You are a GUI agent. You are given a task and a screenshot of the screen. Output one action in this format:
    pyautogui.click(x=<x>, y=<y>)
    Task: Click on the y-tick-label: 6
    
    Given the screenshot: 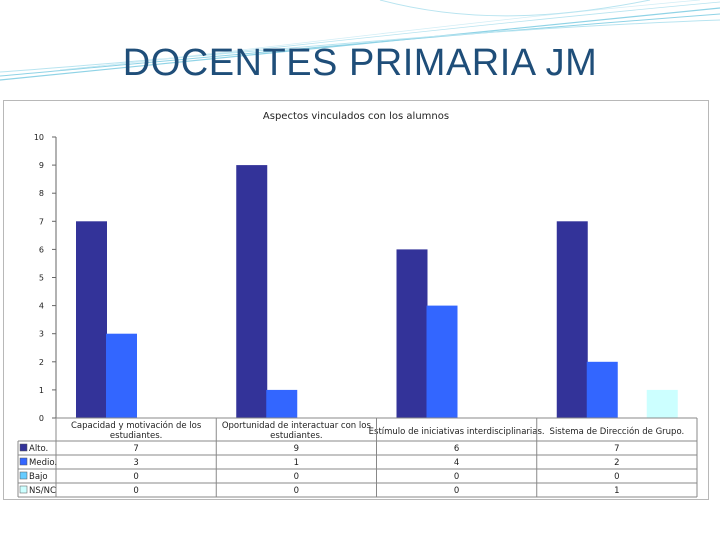 What is the action you would take?
    pyautogui.click(x=41, y=249)
    